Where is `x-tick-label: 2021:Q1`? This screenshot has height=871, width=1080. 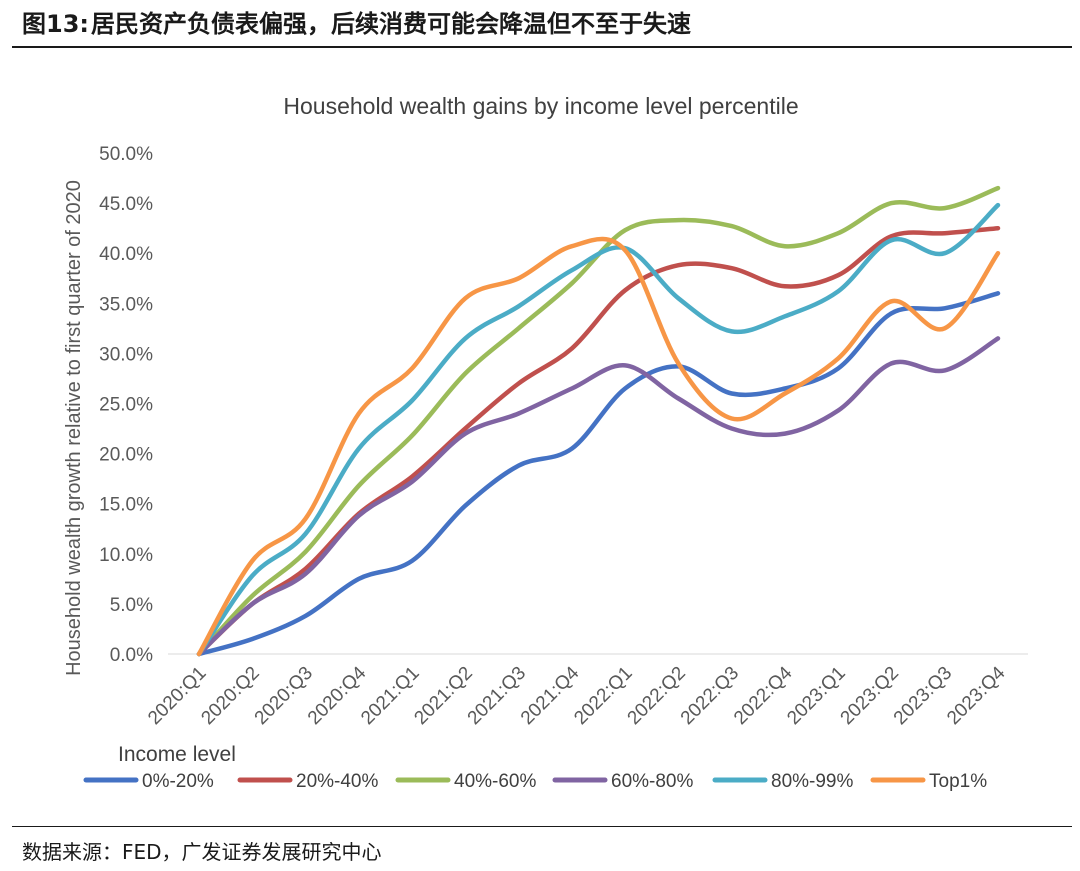
x-tick-label: 2021:Q1 is located at coordinates (390, 696).